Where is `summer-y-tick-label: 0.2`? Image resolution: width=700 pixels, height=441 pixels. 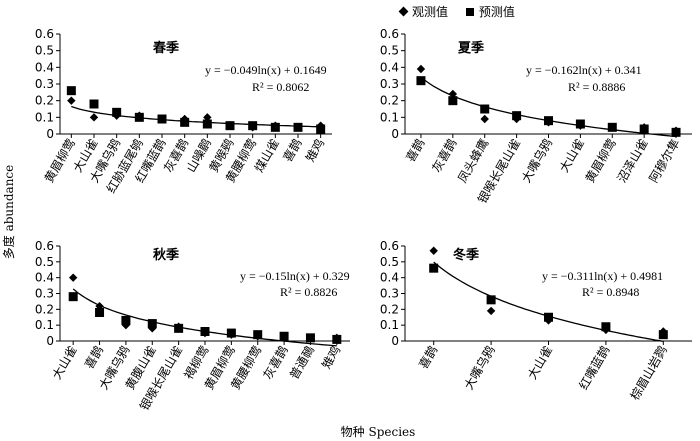 summer-y-tick-label: 0.2 is located at coordinates (389, 101).